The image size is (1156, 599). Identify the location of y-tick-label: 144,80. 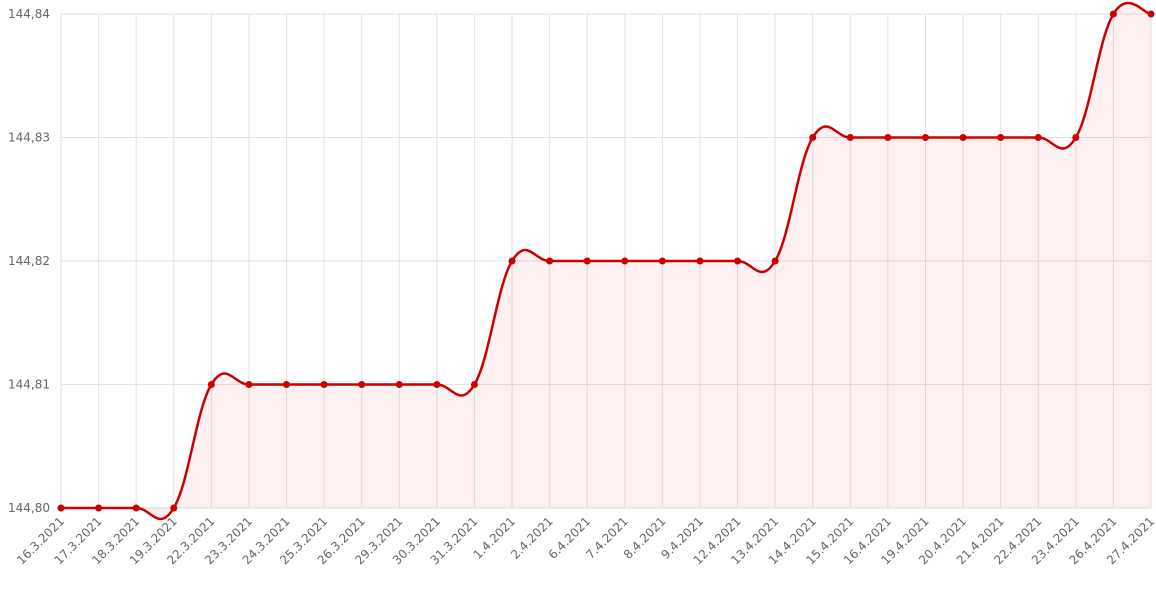
(29, 508).